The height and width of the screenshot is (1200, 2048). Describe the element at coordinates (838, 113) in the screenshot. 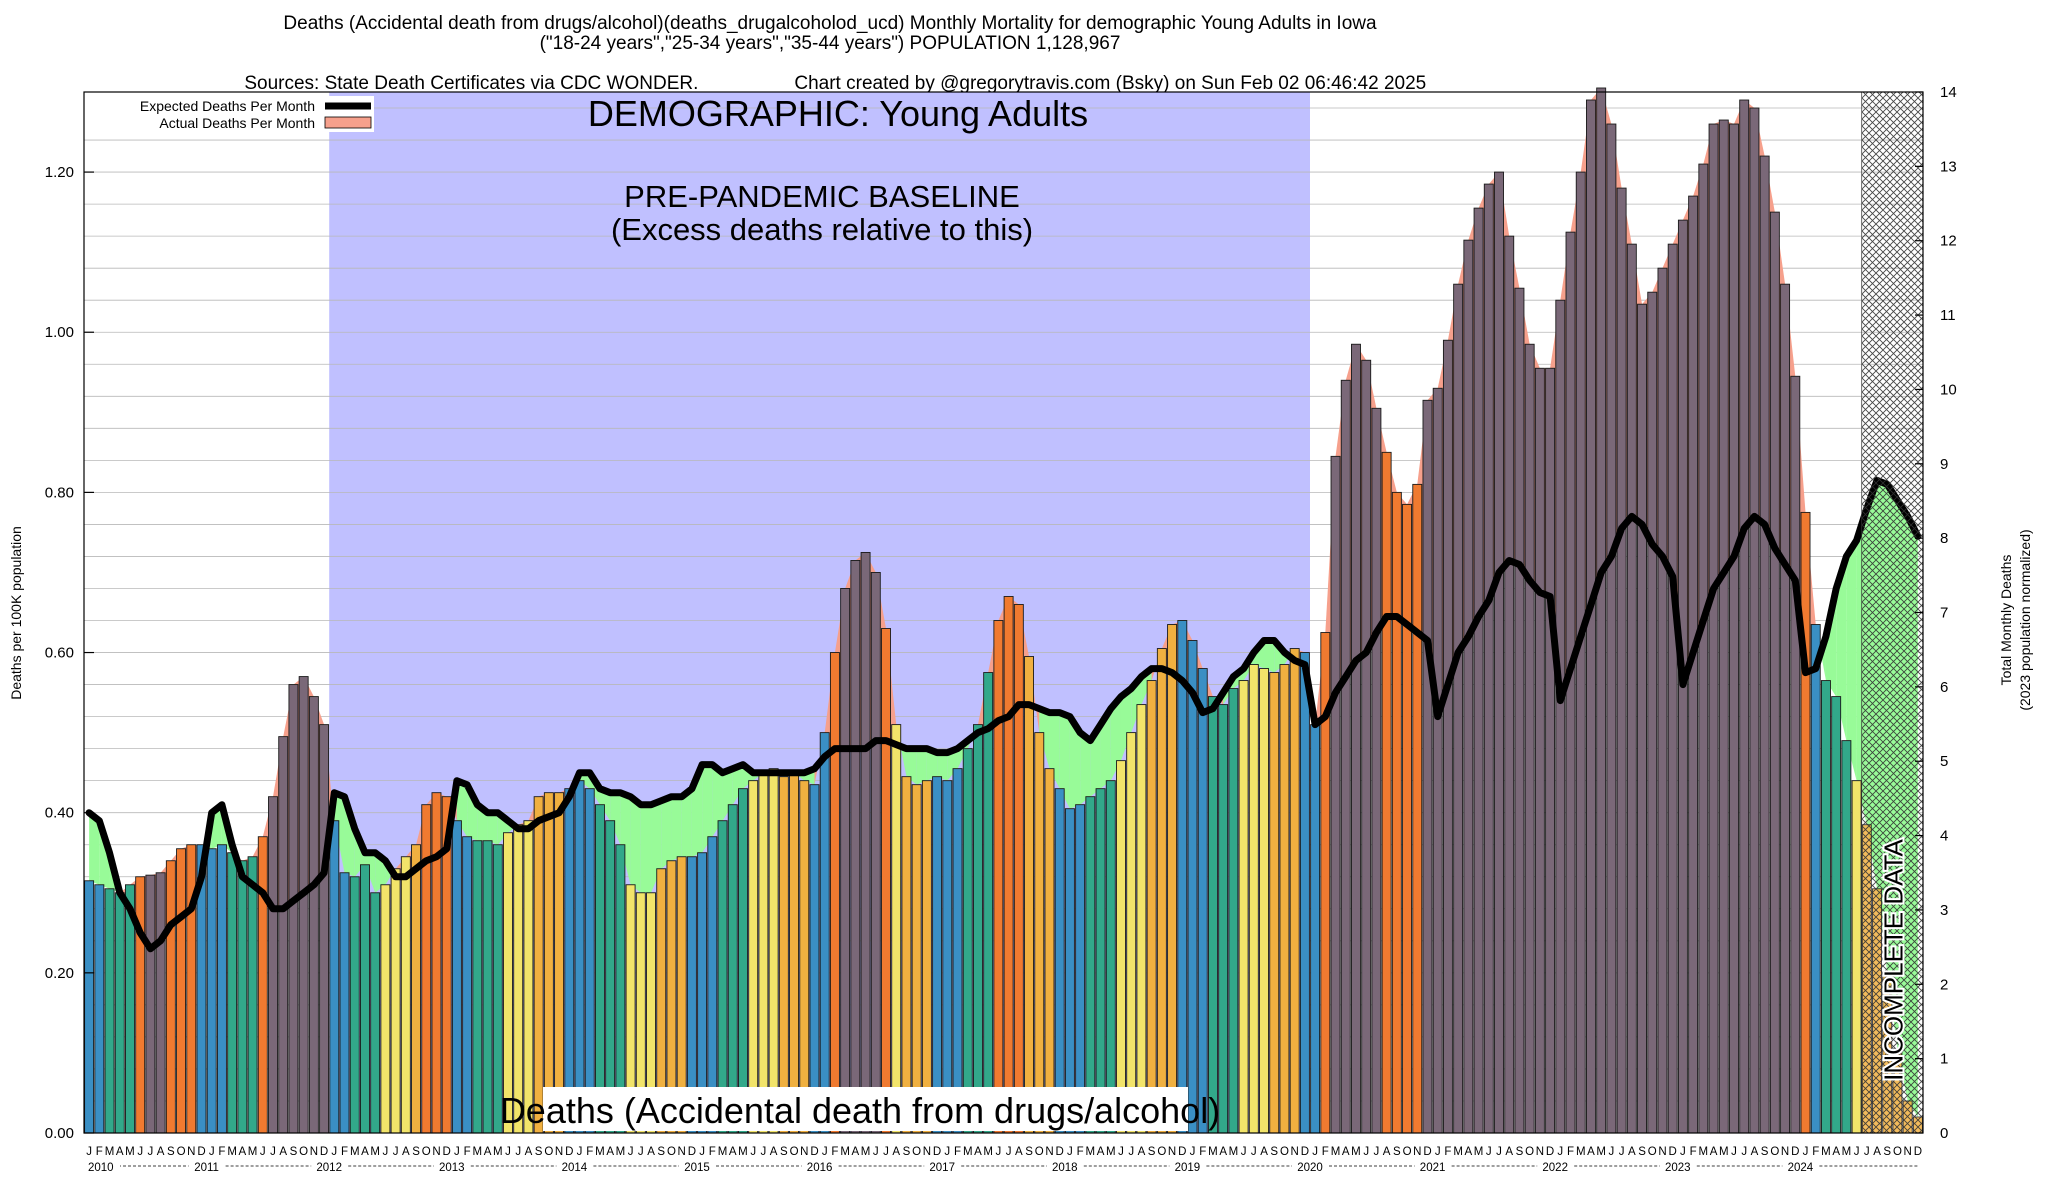

I see `demographic-label: DEMOGRAPHIC: Young Adults` at that location.